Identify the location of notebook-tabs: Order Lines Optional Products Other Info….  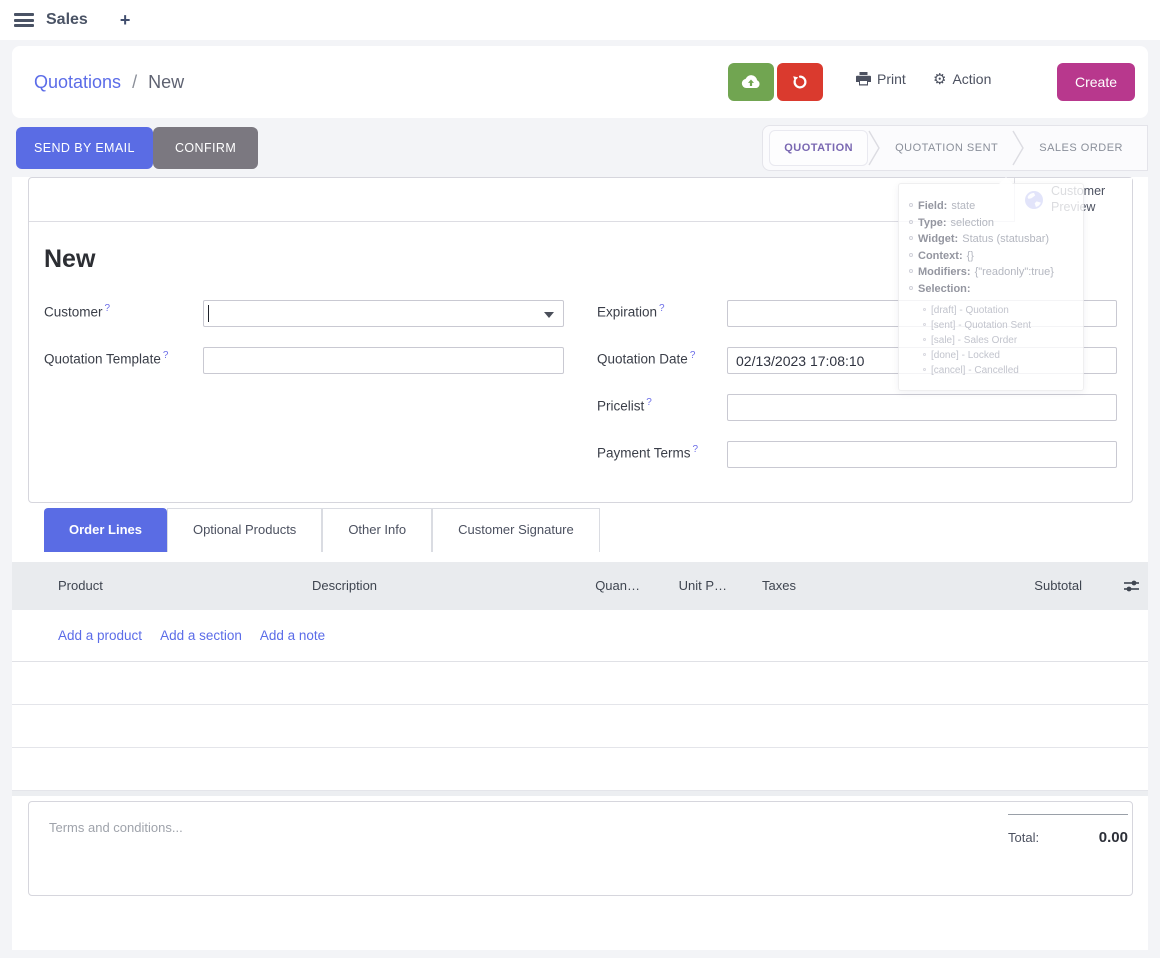
(322, 530).